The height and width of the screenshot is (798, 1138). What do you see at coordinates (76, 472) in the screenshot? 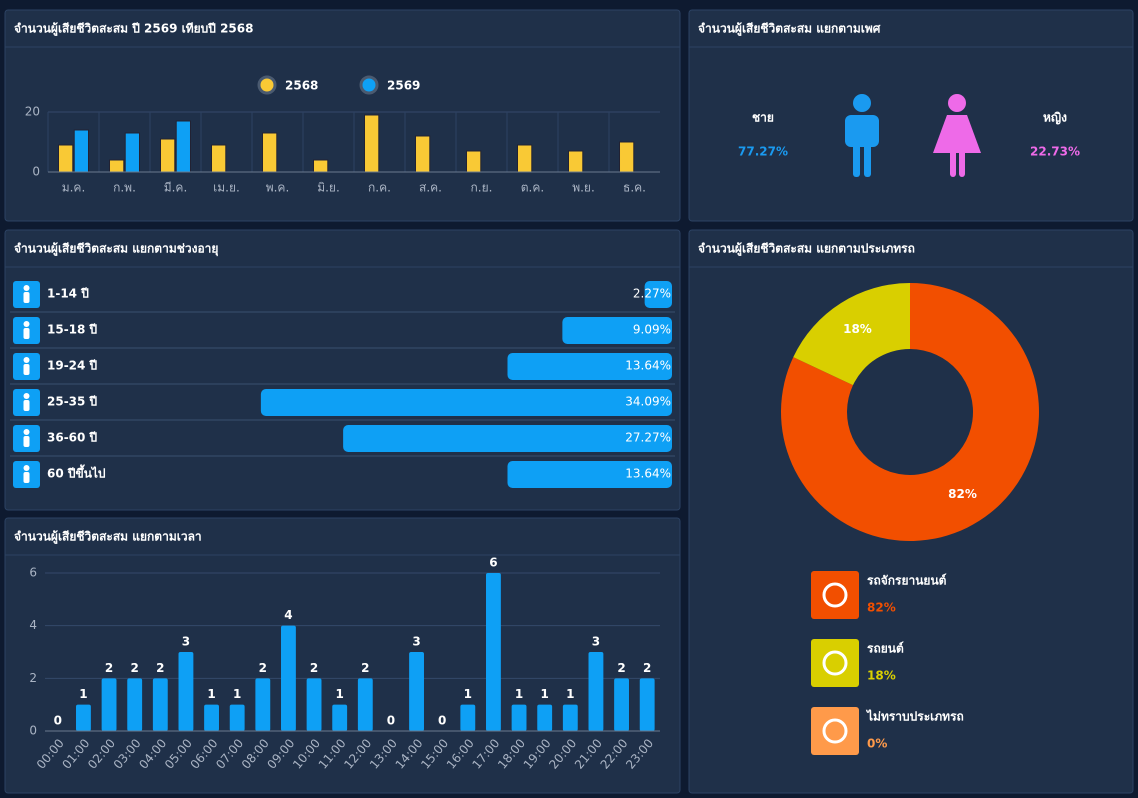
I see `age-label: 60 ปีขึ้นไป` at bounding box center [76, 472].